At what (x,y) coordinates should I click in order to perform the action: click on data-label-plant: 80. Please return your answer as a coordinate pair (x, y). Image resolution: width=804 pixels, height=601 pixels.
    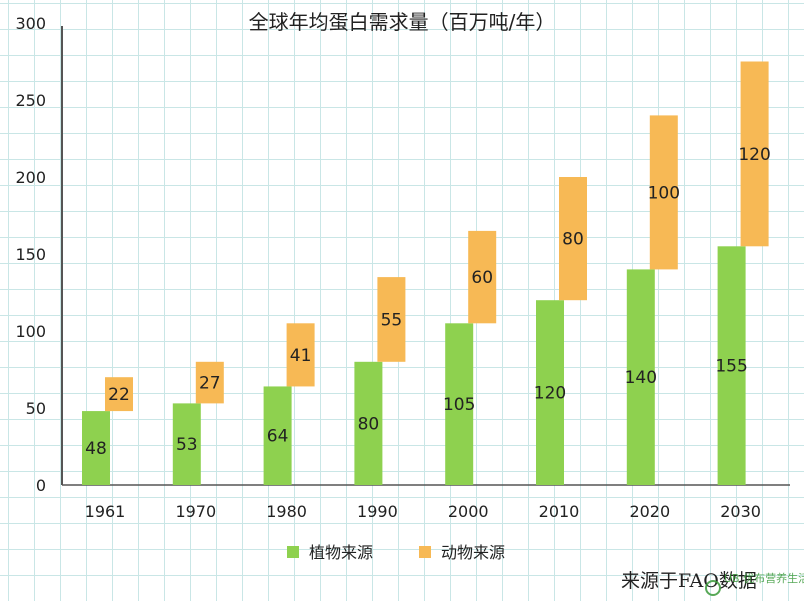
    Looking at the image, I should click on (369, 424).